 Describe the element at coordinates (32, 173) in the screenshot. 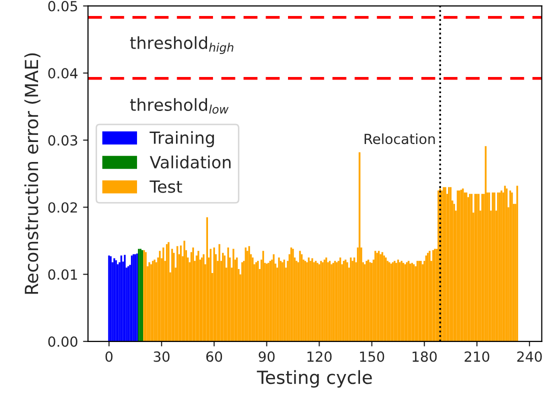

I see `y-axis-title: Reconstruction error (MAE)` at that location.